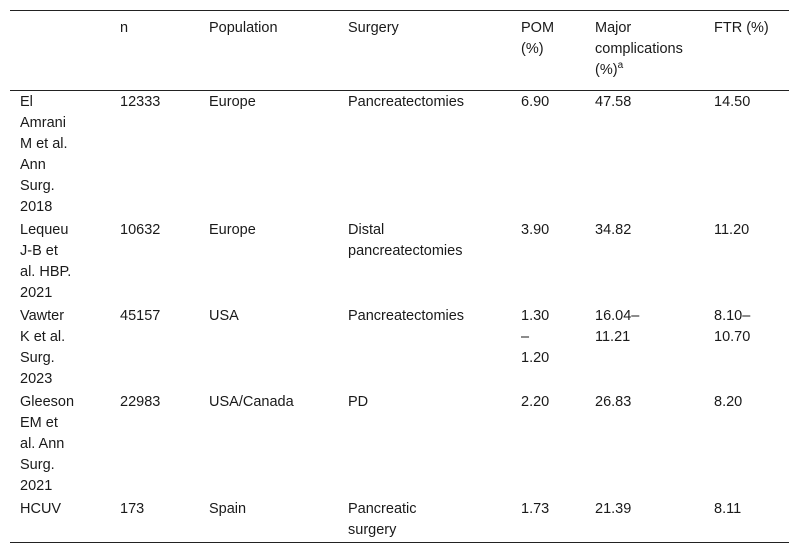 The width and height of the screenshot is (799, 555). What do you see at coordinates (532, 49) in the screenshot?
I see `header-pom-line: (%)` at bounding box center [532, 49].